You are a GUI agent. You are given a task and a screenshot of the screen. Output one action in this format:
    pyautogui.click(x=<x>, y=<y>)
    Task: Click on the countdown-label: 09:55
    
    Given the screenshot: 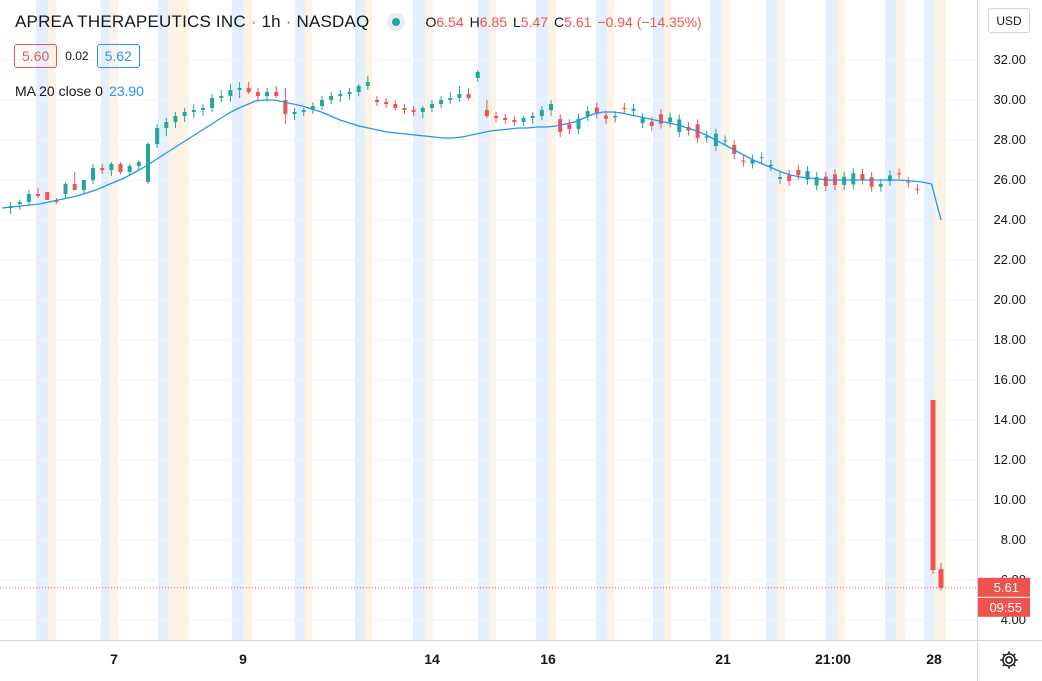 What is the action you would take?
    pyautogui.click(x=1005, y=607)
    